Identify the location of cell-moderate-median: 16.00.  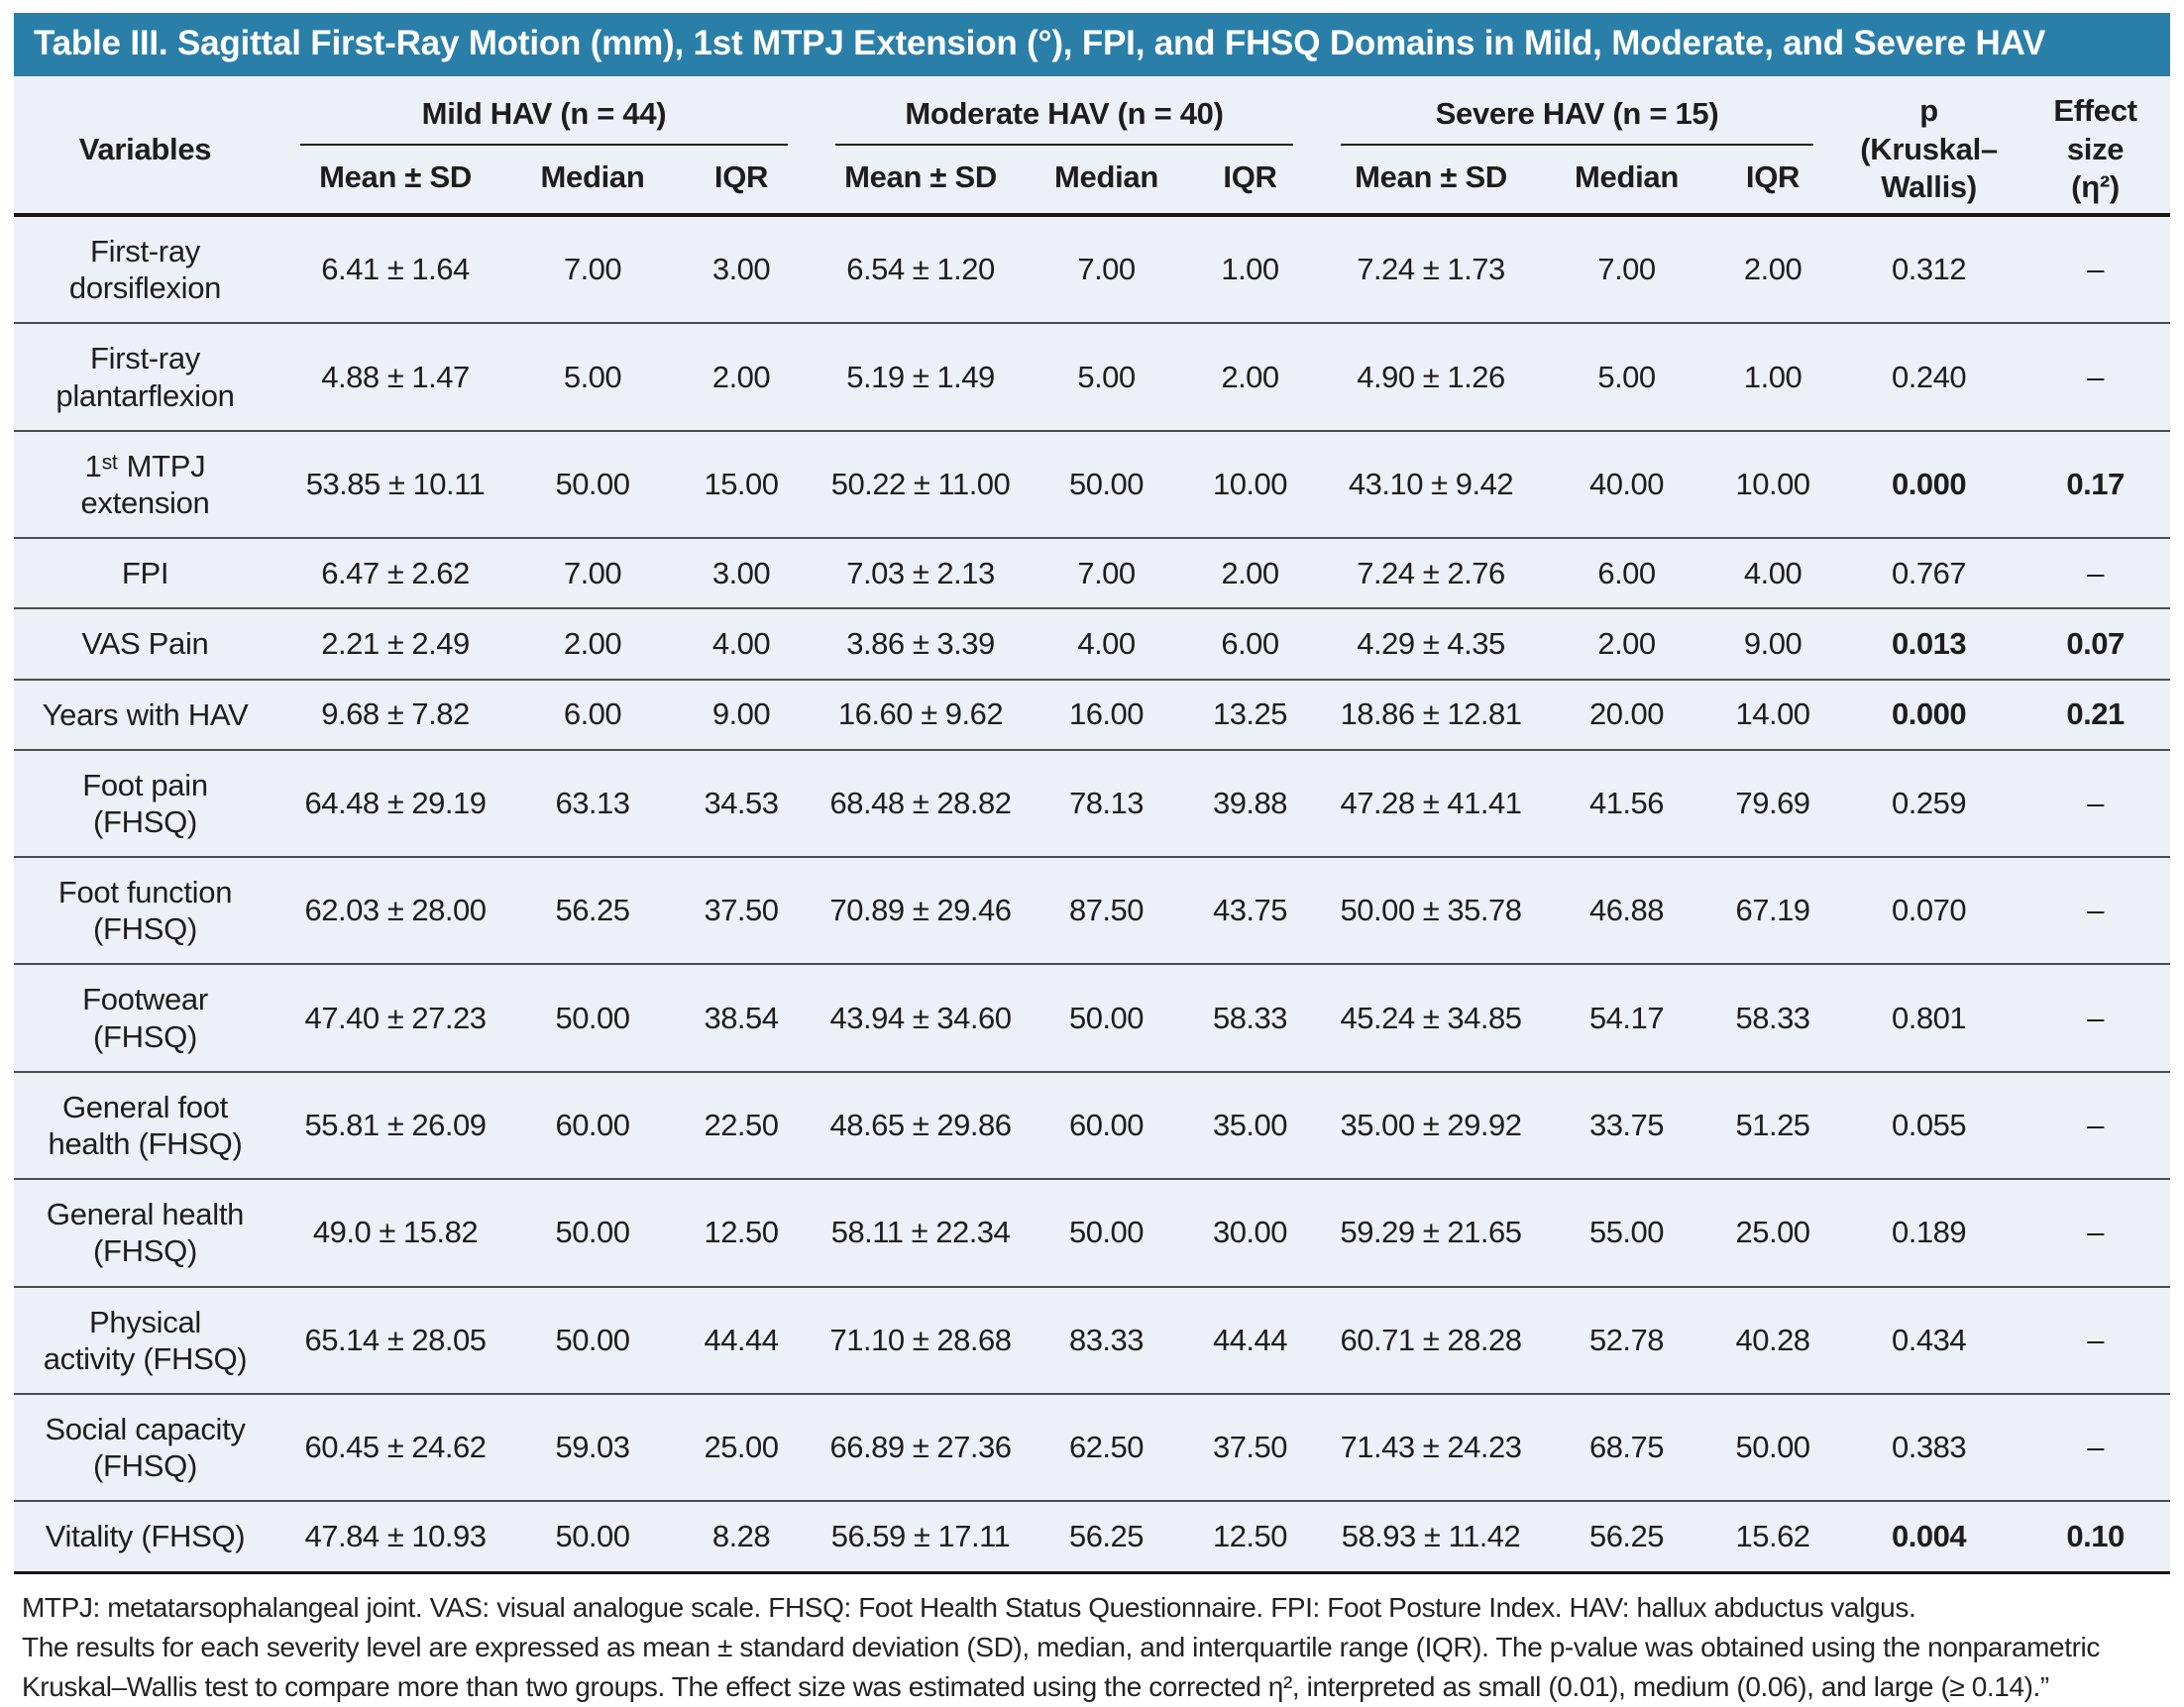
(1106, 714).